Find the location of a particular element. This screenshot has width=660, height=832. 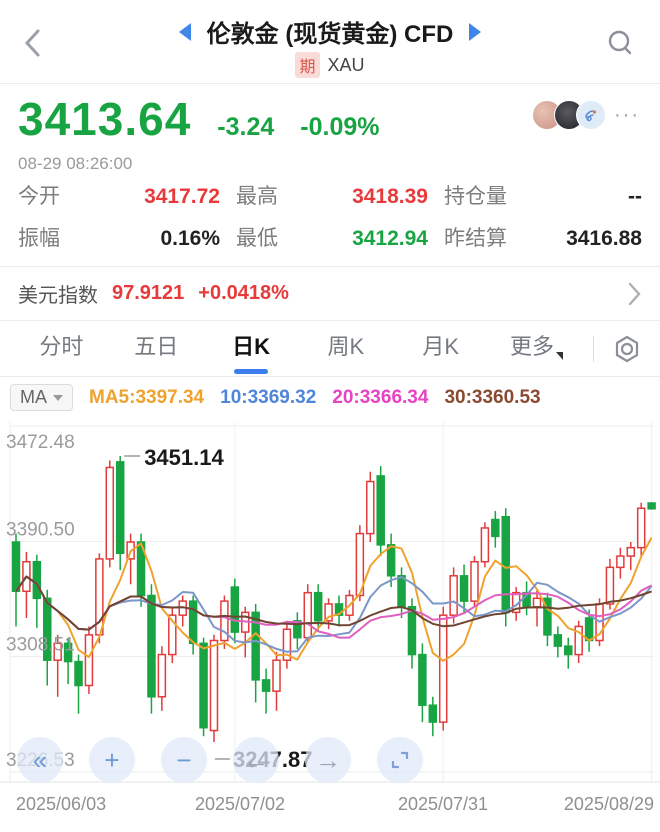

step-right-button: → is located at coordinates (328, 760).